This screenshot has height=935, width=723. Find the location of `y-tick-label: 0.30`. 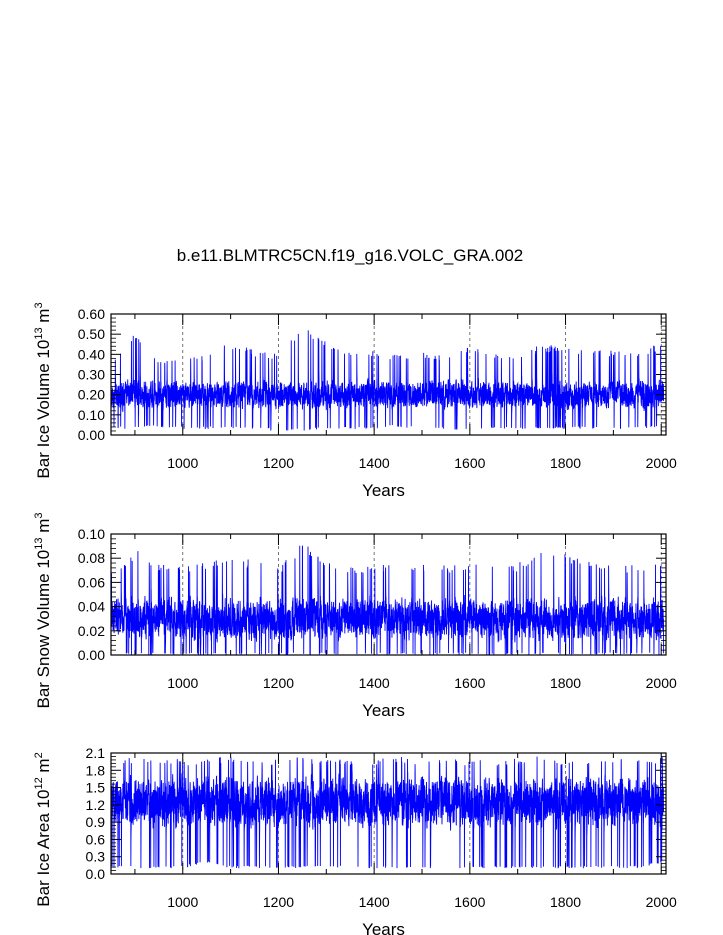

y-tick-label: 0.30 is located at coordinates (91, 375).